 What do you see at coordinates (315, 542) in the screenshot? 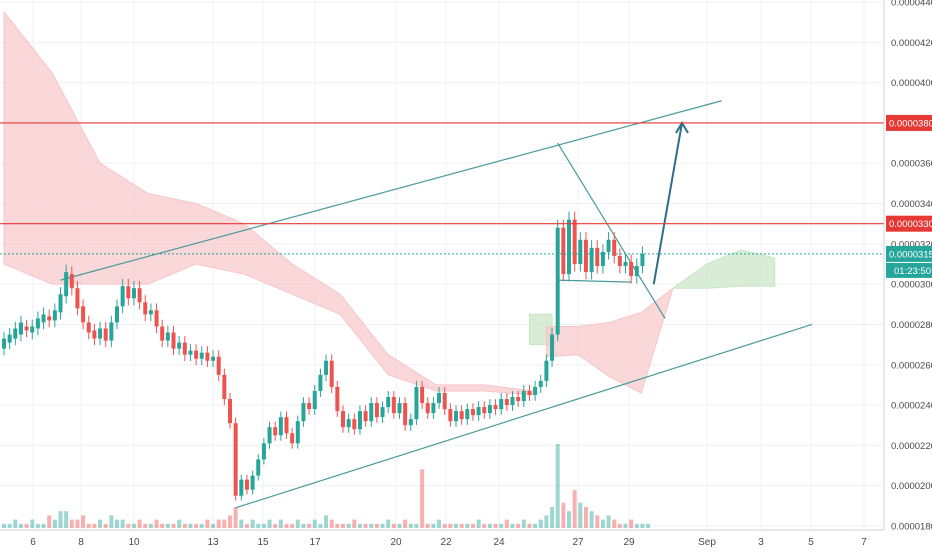
I see `x-tick-label: 17` at bounding box center [315, 542].